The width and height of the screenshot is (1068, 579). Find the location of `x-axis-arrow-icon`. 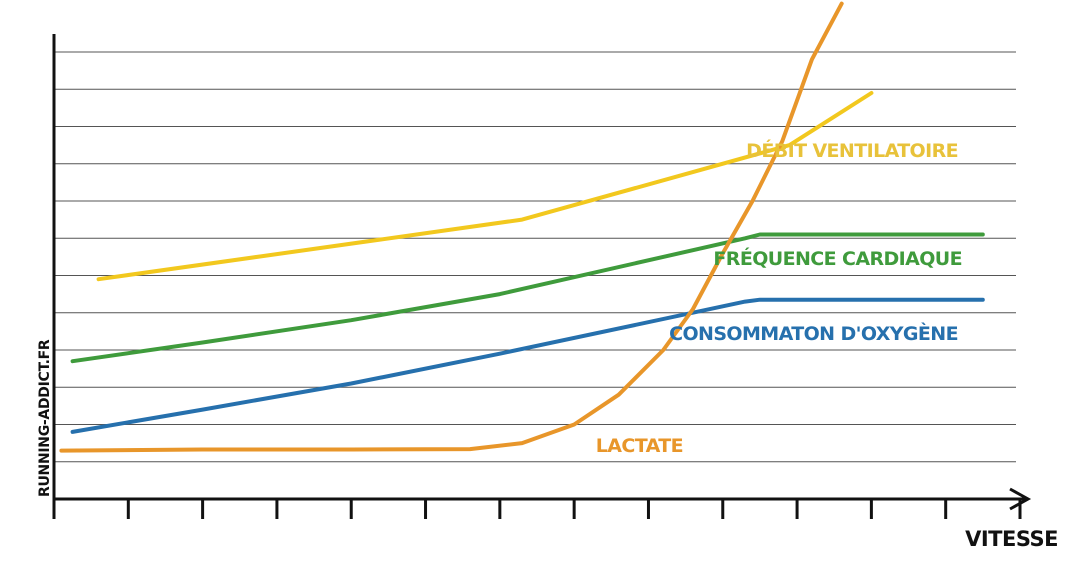

x-axis-arrow-icon is located at coordinates (1020, 499).